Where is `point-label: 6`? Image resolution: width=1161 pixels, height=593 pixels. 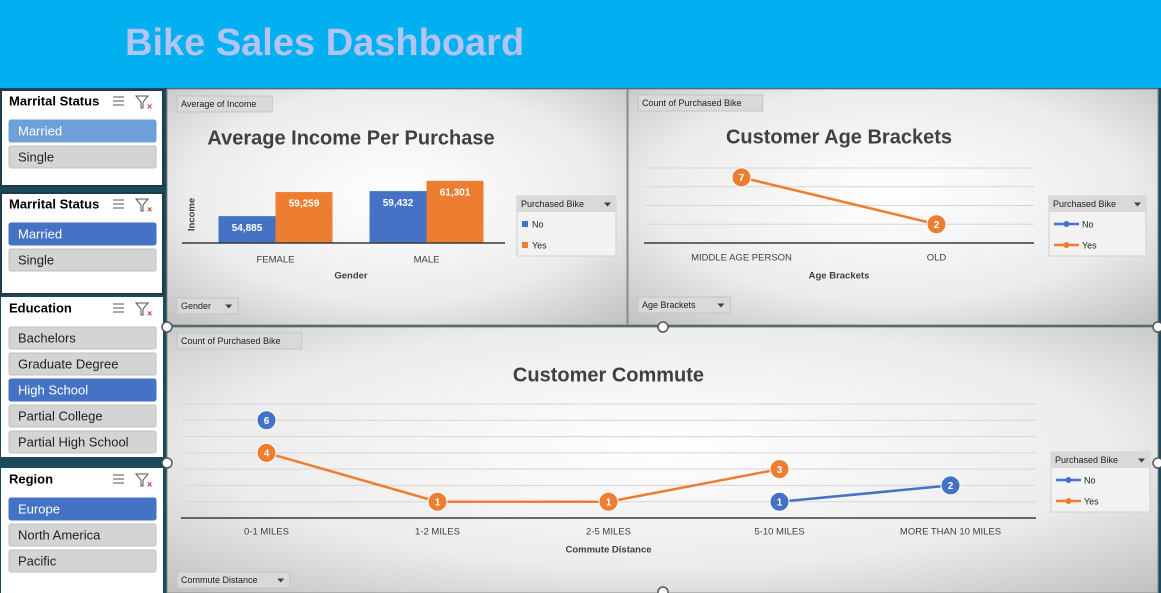 point-label: 6 is located at coordinates (267, 421).